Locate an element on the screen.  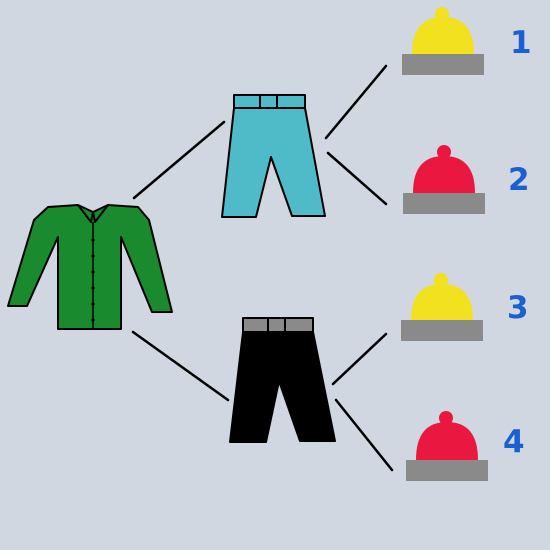
pants-black-legs is located at coordinates (282, 387).